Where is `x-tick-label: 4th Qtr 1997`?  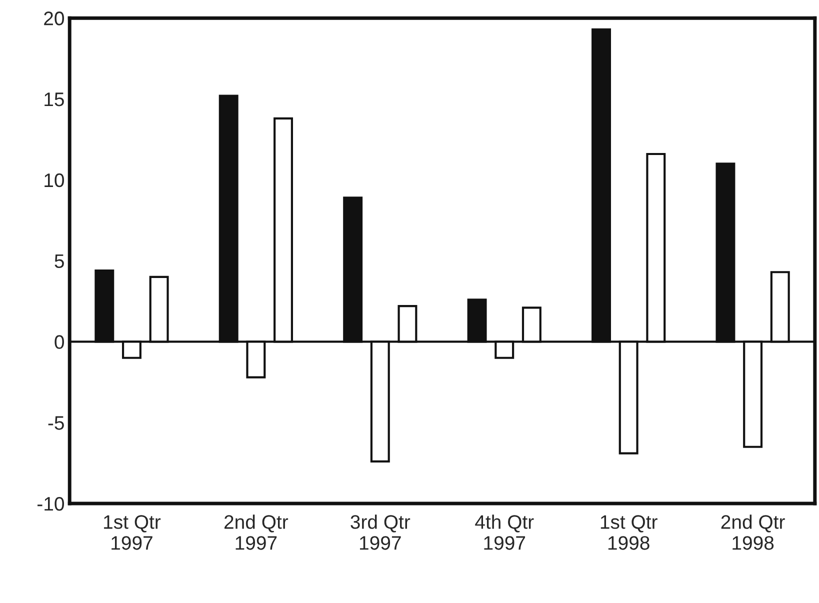
x-tick-label: 4th Qtr 1997 is located at coordinates (504, 532).